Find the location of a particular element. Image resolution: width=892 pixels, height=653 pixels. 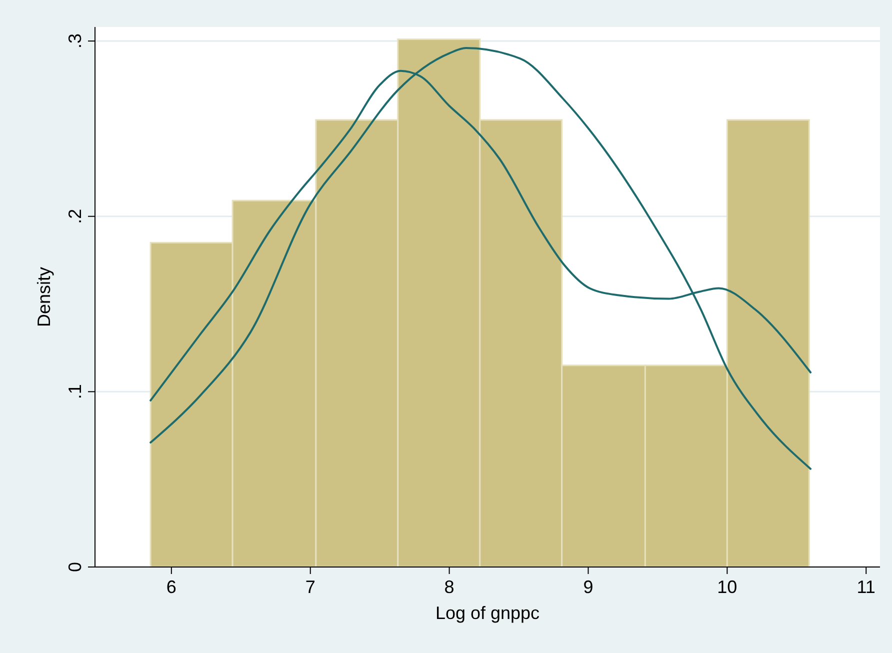

x-tick-label: 6 is located at coordinates (171, 587).